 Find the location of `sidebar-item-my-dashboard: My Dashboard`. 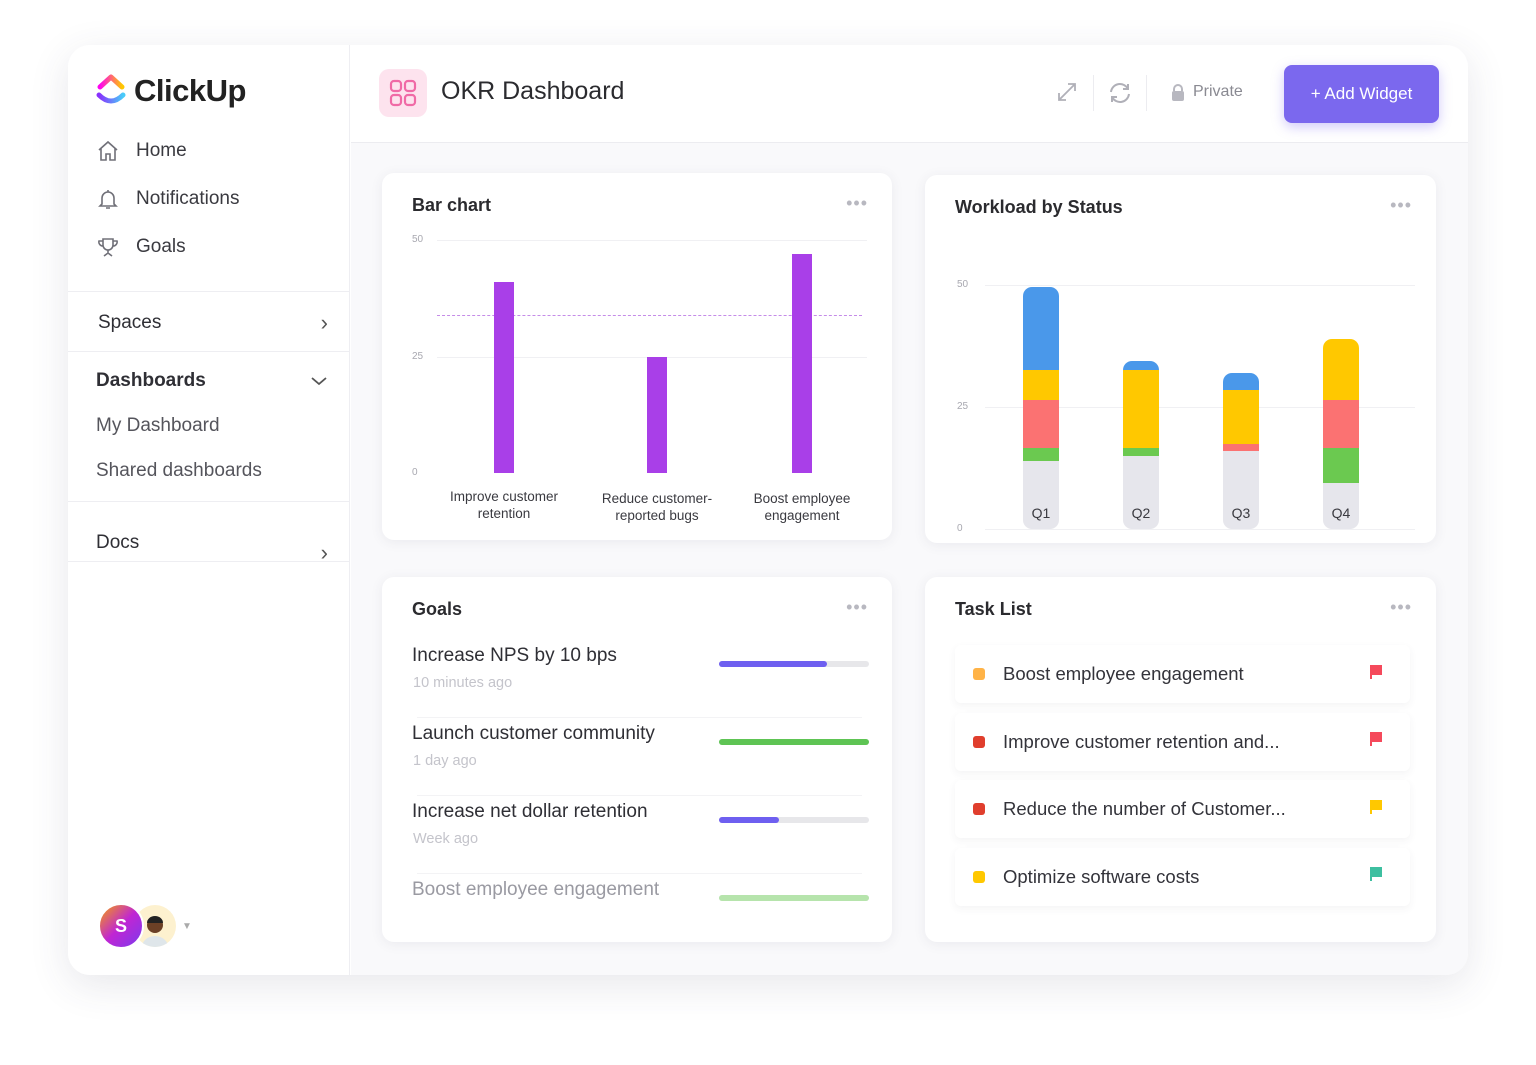

sidebar-item-my-dashboard: My Dashboard is located at coordinates (158, 425).